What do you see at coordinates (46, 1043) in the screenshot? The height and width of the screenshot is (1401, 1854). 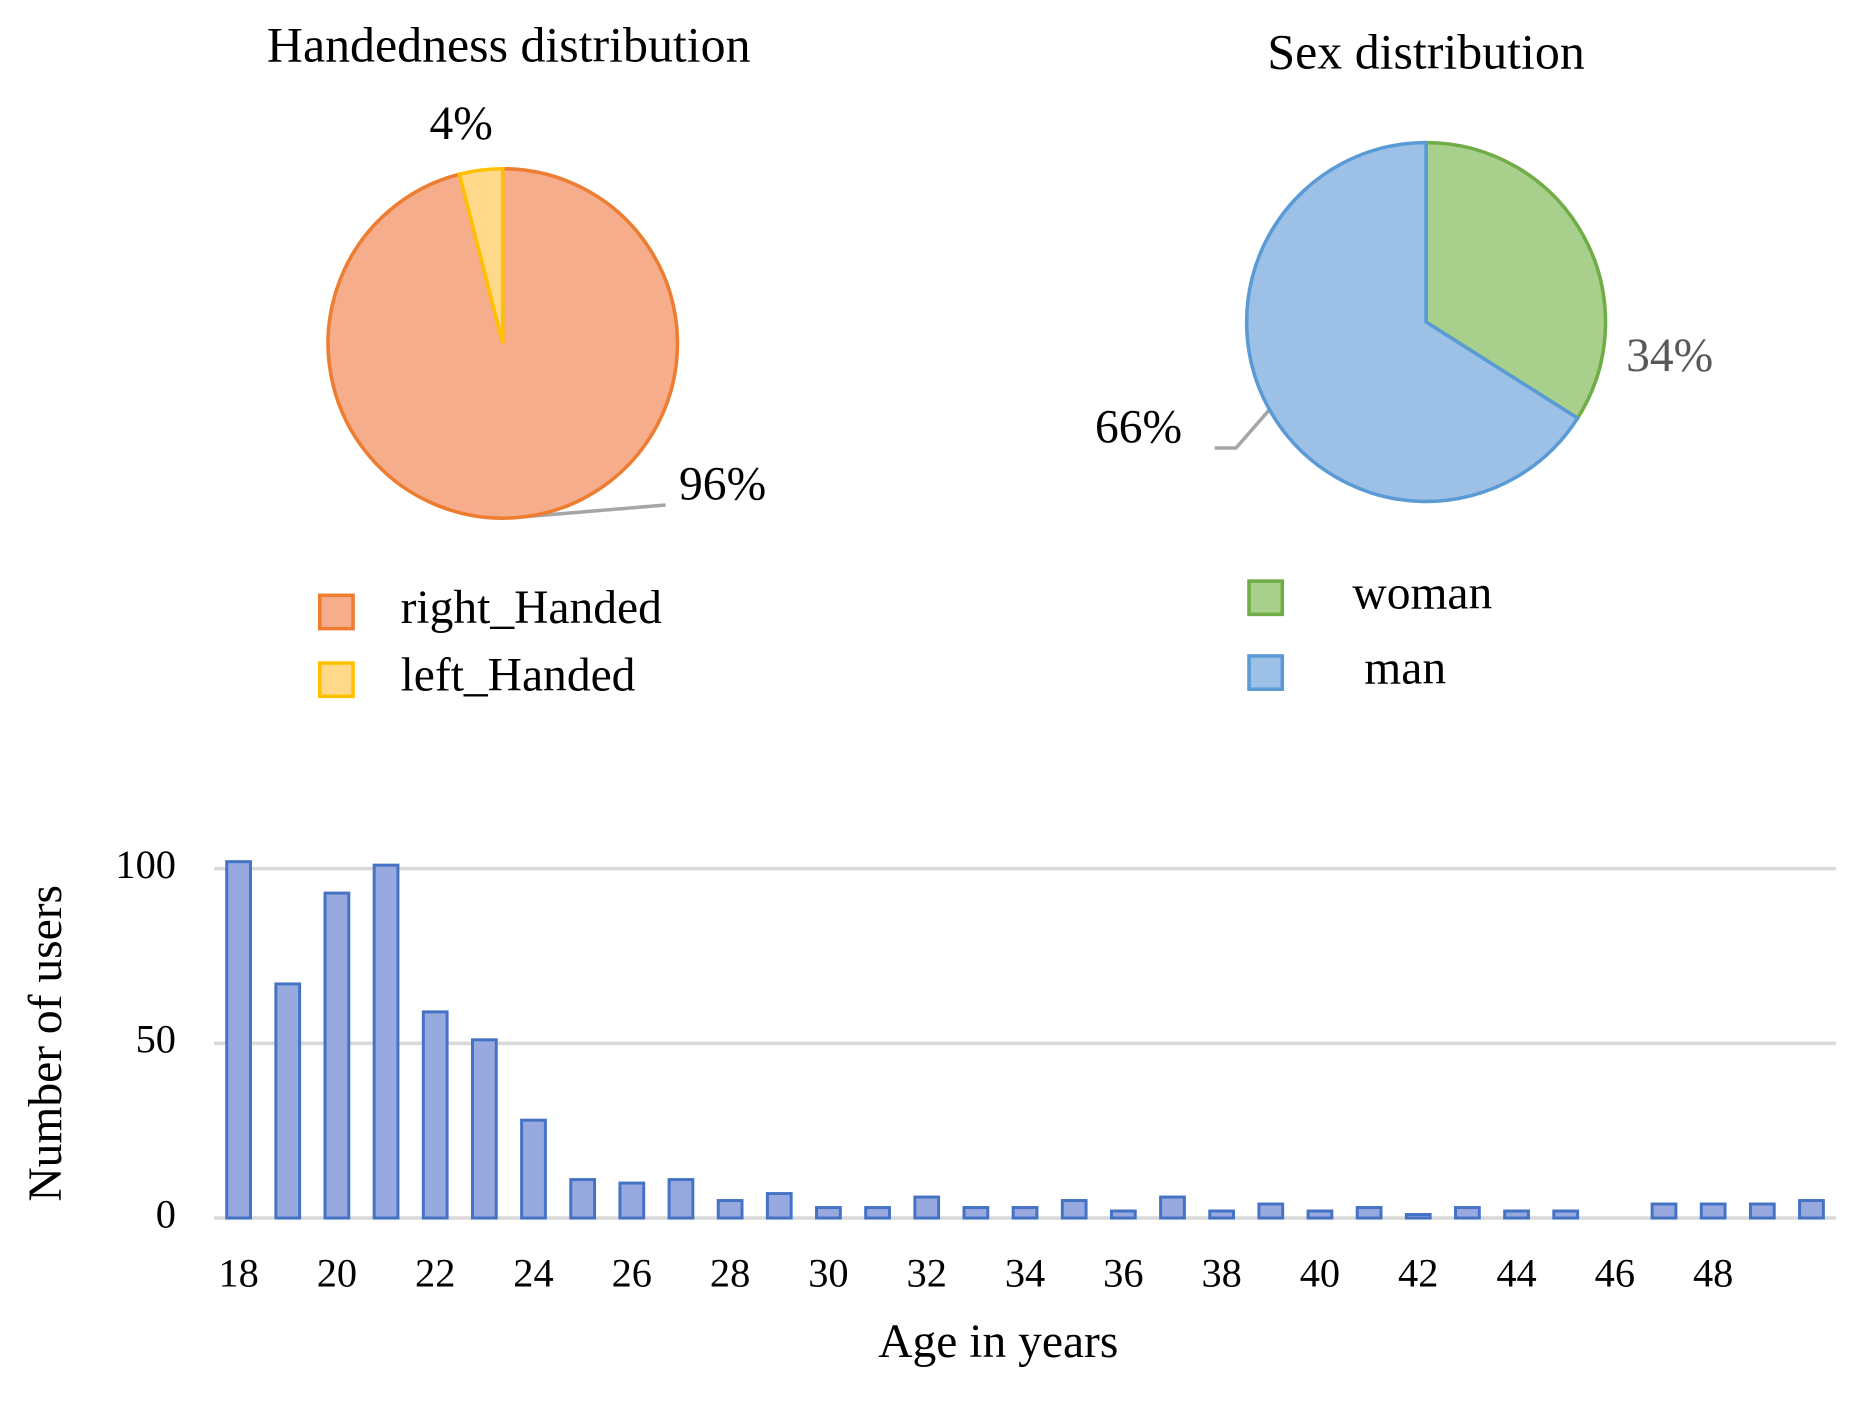 I see `y-axis-title: Number of users` at bounding box center [46, 1043].